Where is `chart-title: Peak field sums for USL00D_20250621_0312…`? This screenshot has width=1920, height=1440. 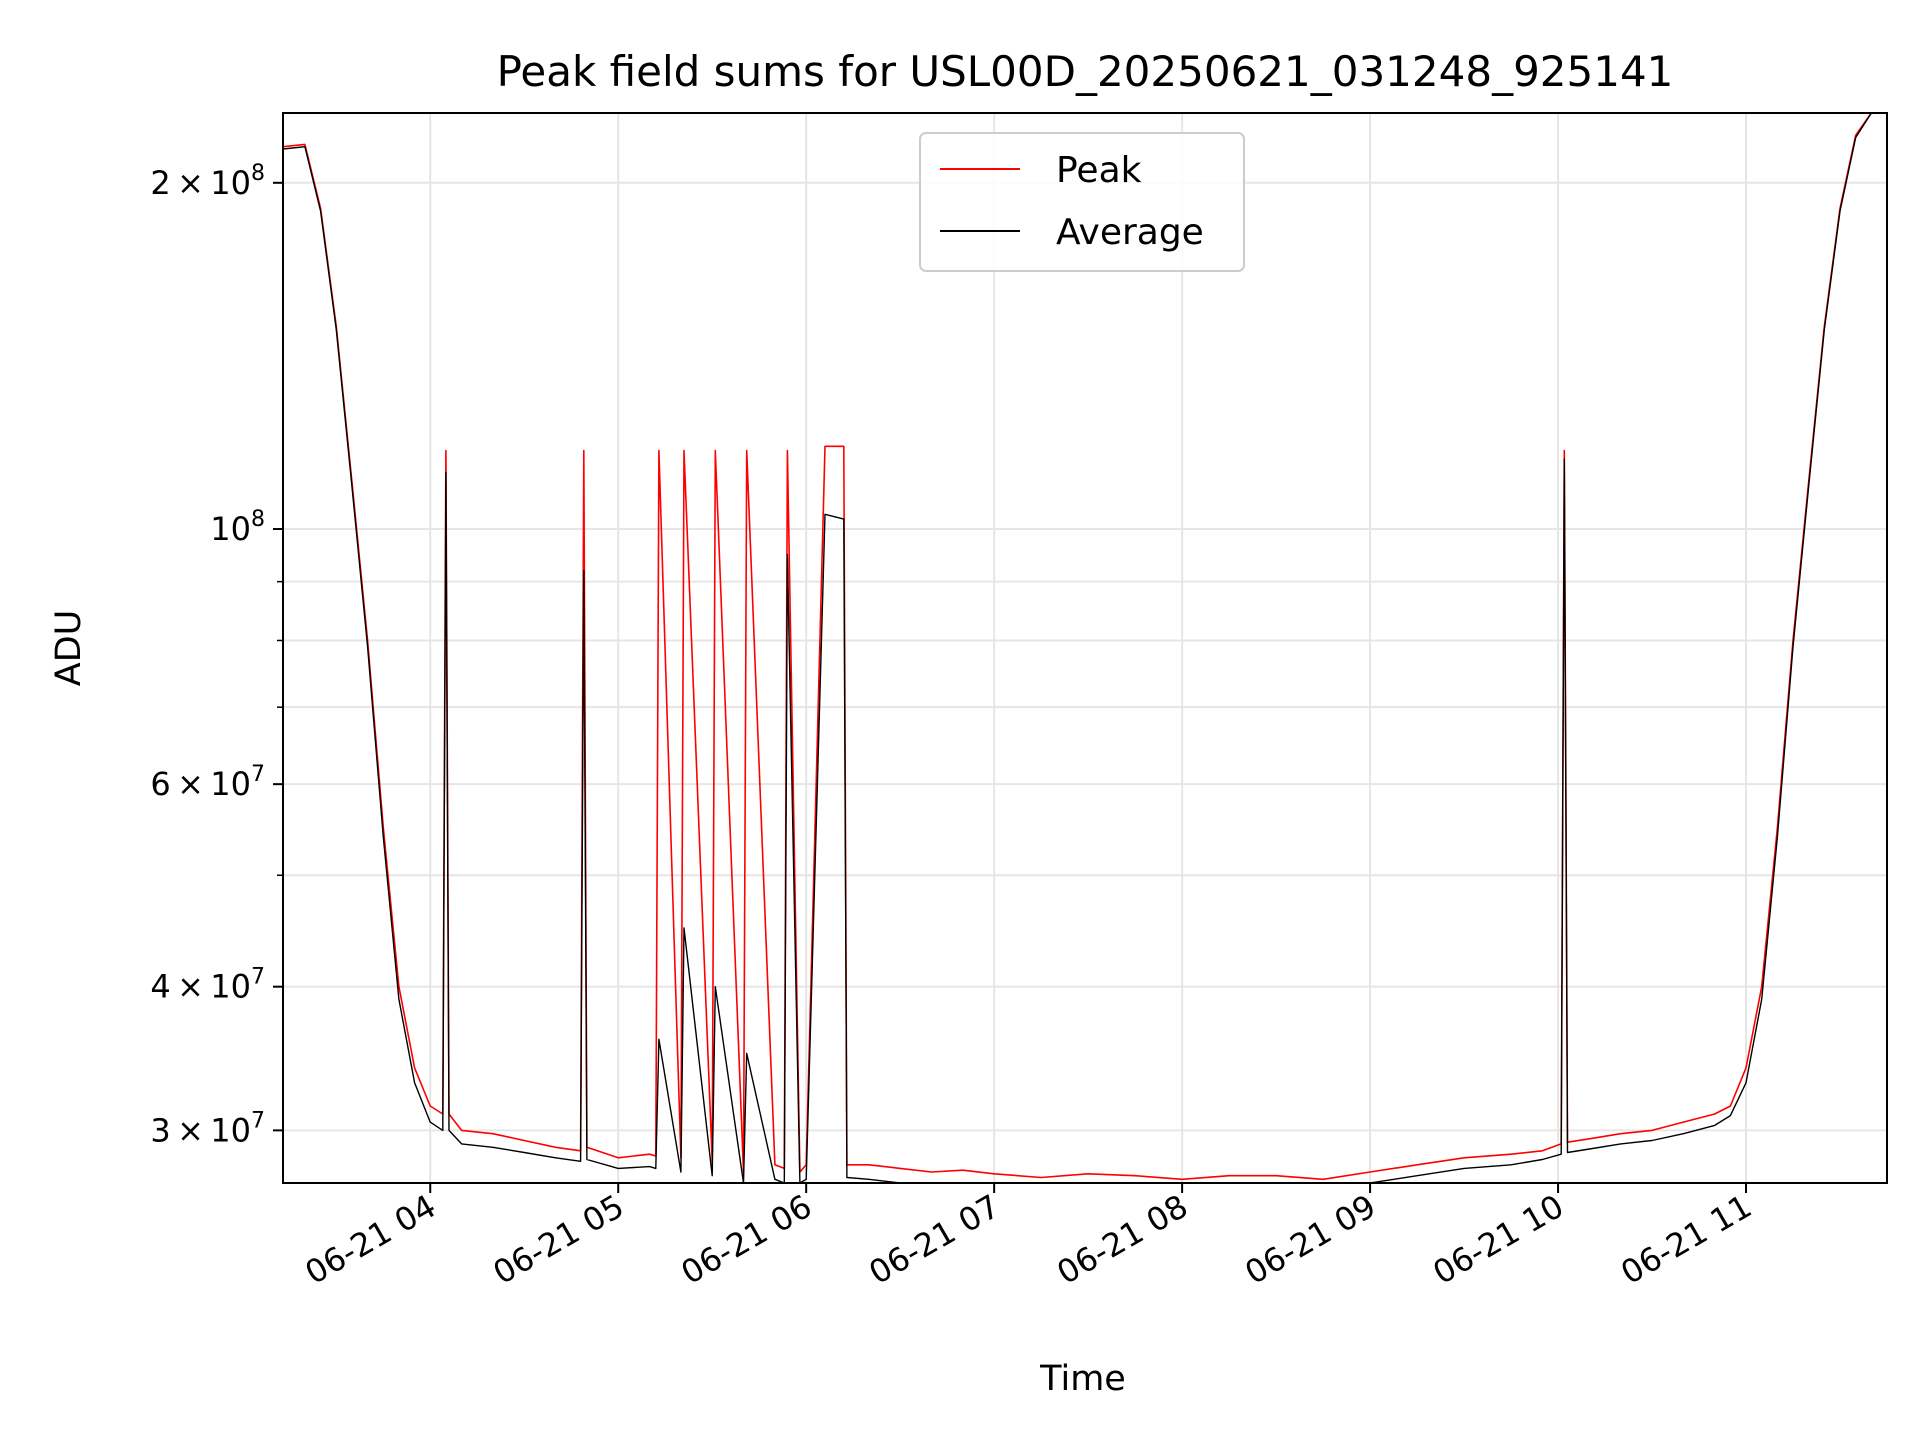
chart-title: Peak field sums for USL00D_20250621_0312… is located at coordinates (1085, 71).